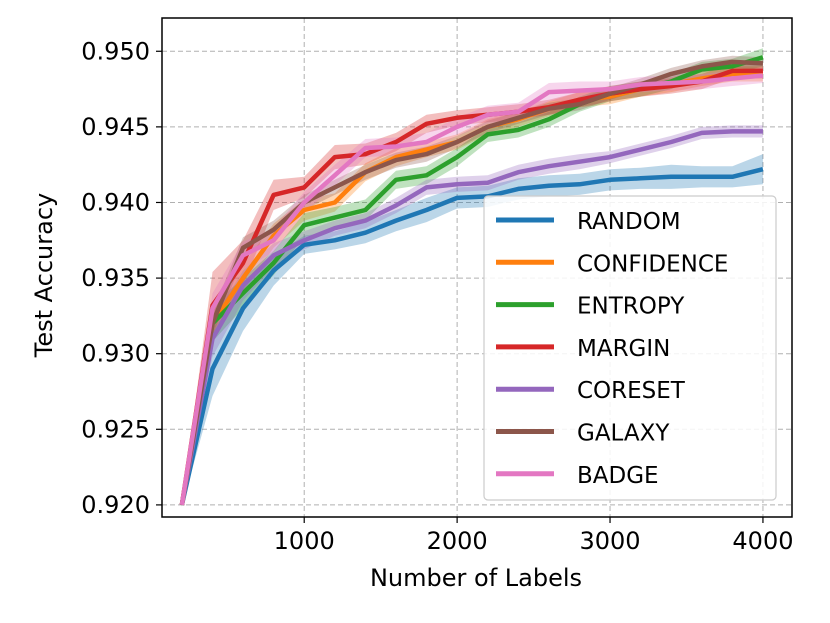  Describe the element at coordinates (652, 264) in the screenshot. I see `legend-label-confidence: CONFIDENCE` at that location.